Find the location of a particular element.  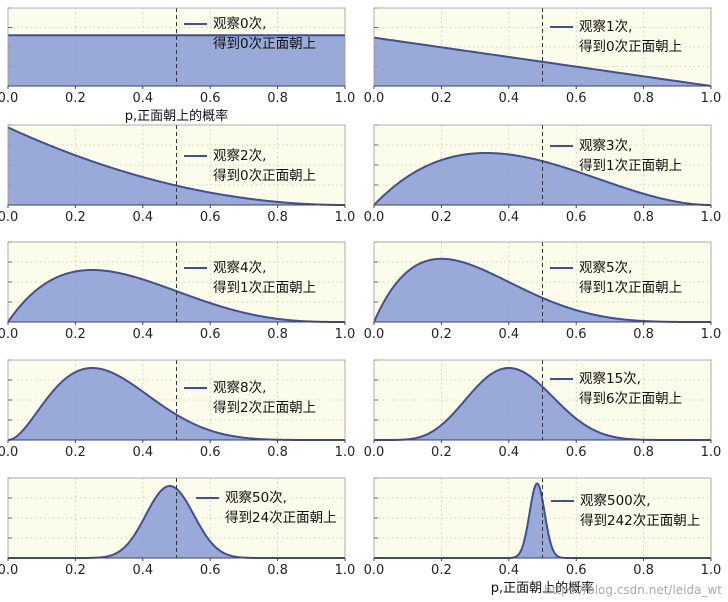

legend-text-line-2: 得到6次正面朝上 is located at coordinates (630, 398).